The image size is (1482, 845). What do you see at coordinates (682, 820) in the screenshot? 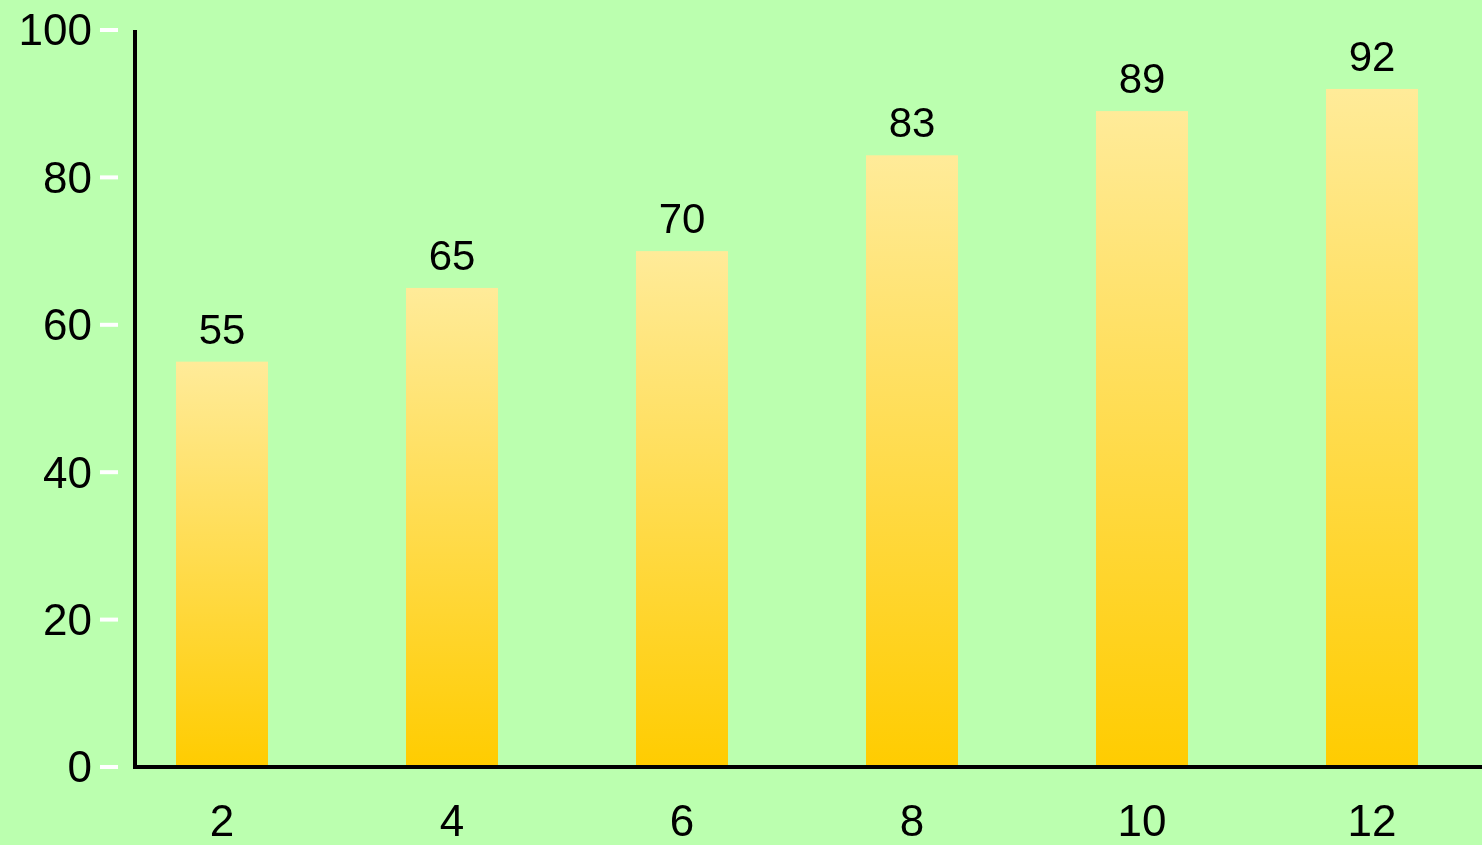
I see `x-tick-label: 6` at bounding box center [682, 820].